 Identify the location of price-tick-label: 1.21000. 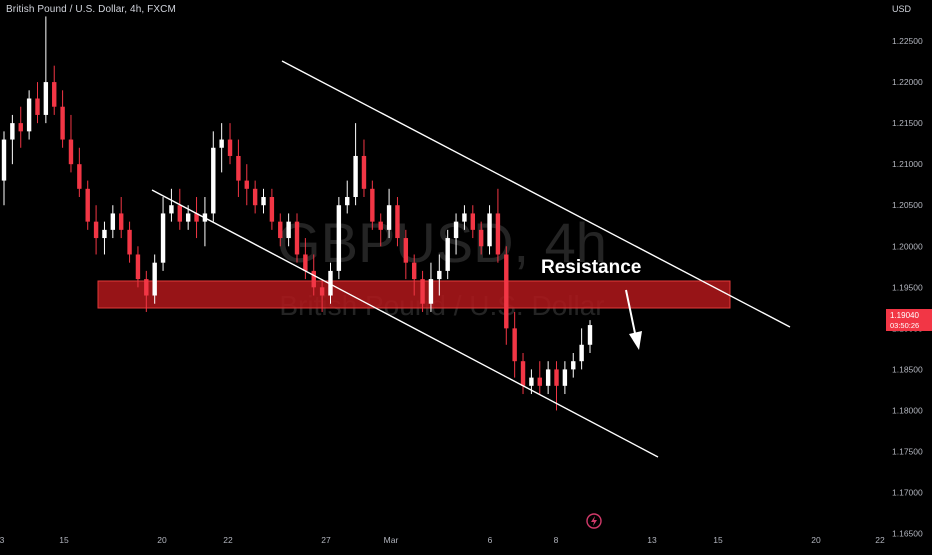
(907, 164).